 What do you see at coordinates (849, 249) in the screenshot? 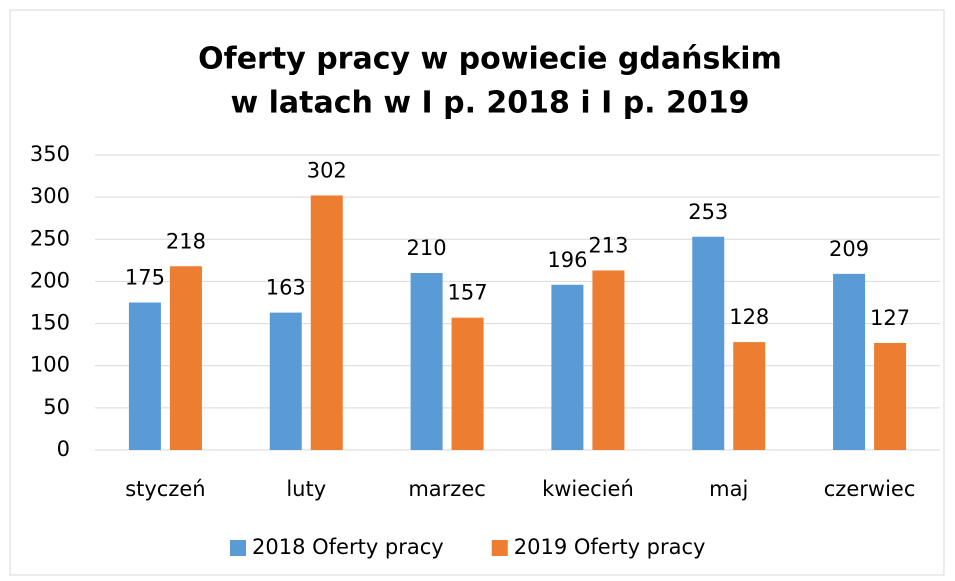
I see `data-label: 209` at bounding box center [849, 249].